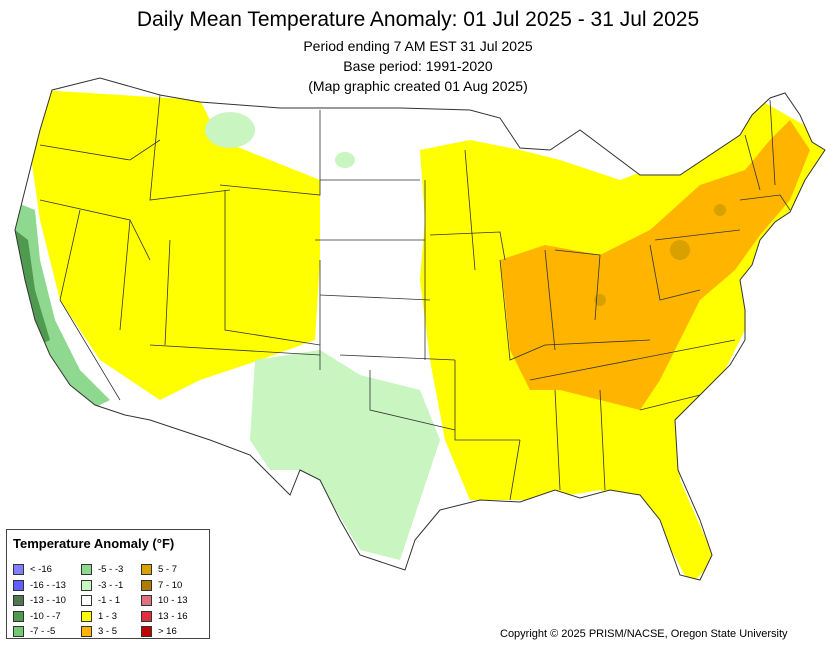 The width and height of the screenshot is (836, 646). Describe the element at coordinates (680, 250) in the screenshot. I see `hotspot-appalachia` at that location.